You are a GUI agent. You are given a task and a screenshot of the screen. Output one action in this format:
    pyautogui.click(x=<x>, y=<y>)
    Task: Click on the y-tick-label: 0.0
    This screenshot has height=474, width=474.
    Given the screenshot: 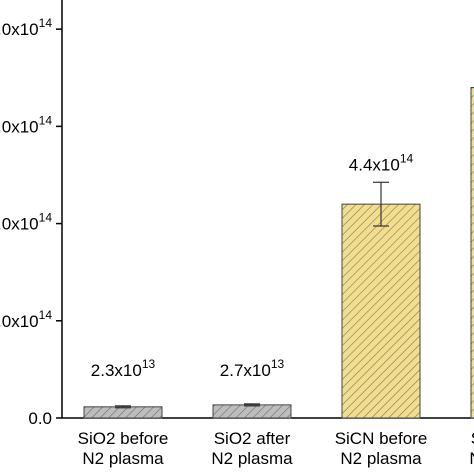 What is the action you would take?
    pyautogui.click(x=40, y=418)
    